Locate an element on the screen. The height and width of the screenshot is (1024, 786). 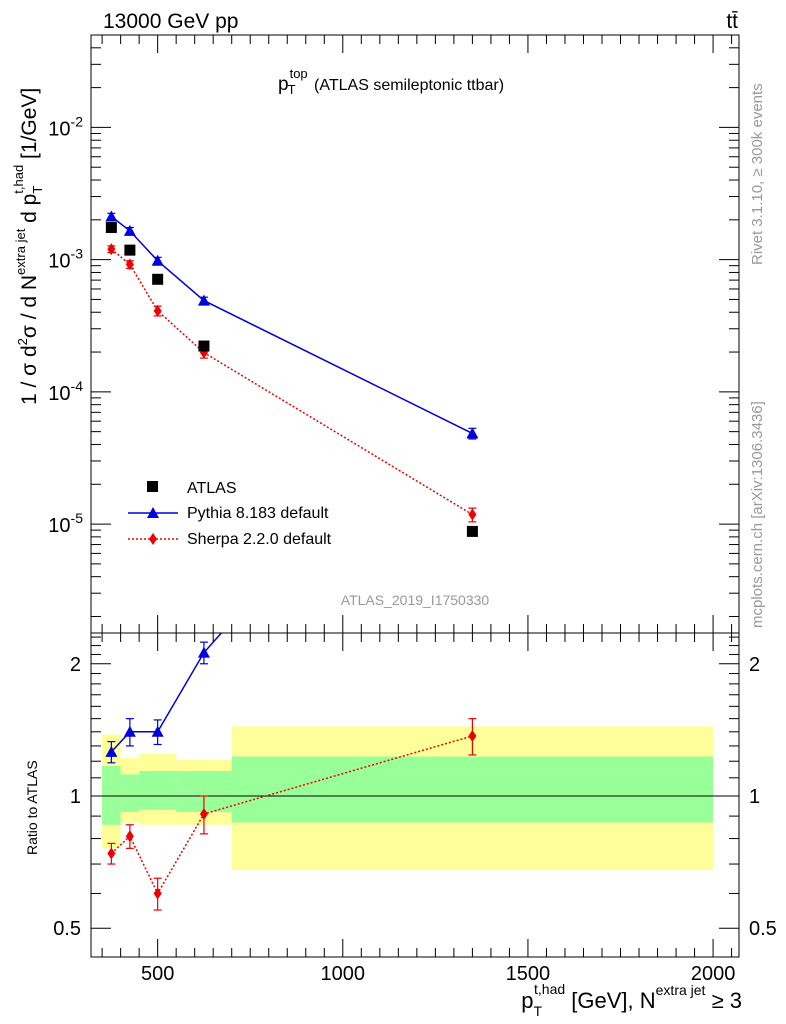
ratio-y-axis-label: Ratio to ATLAS is located at coordinates (32, 807).